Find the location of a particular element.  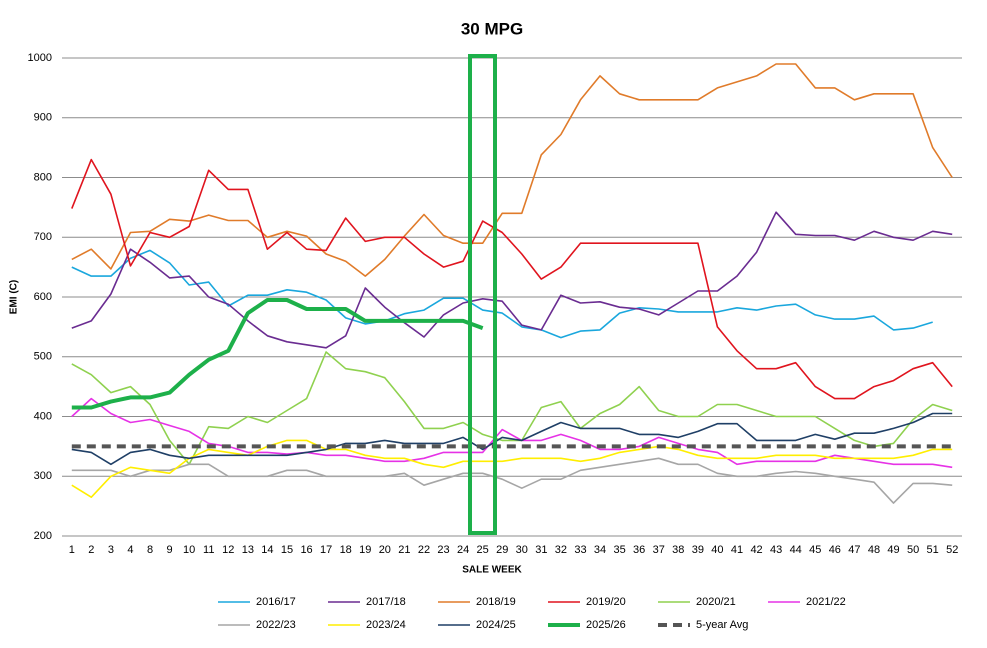

x-tick-label: 35 is located at coordinates (619, 550).